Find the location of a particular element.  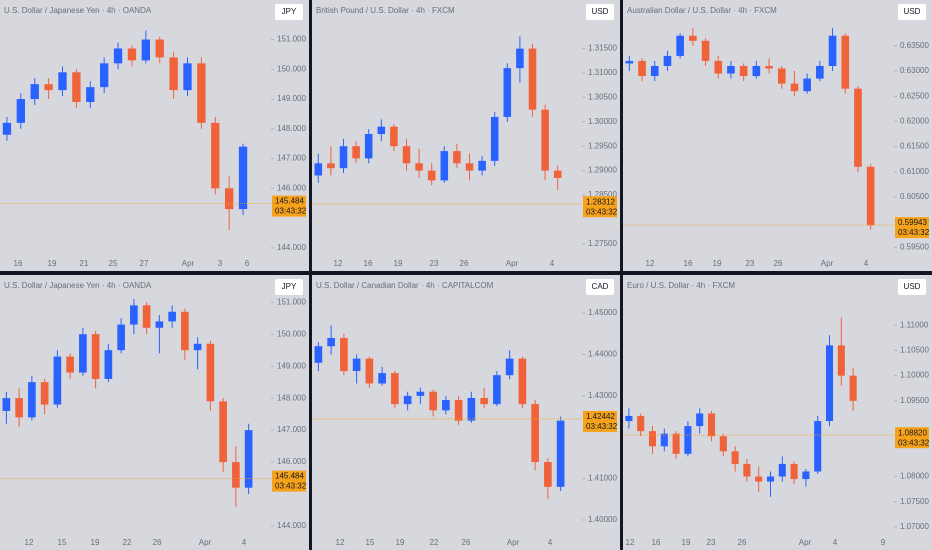

y-tick-label: 1.07000 is located at coordinates (914, 526).